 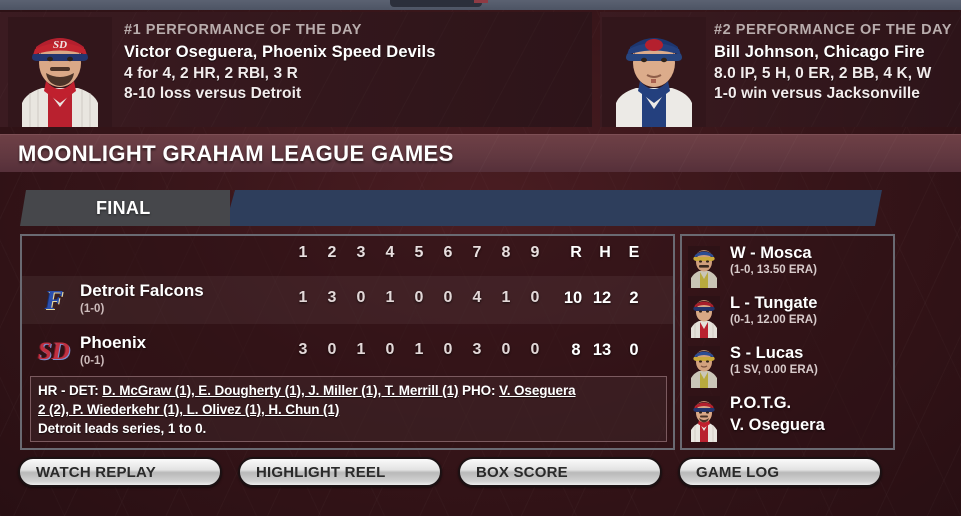 I want to click on decision-save-pitcher: S - Lucas (1 SV, 0.00 ERA), so click(x=790, y=368).